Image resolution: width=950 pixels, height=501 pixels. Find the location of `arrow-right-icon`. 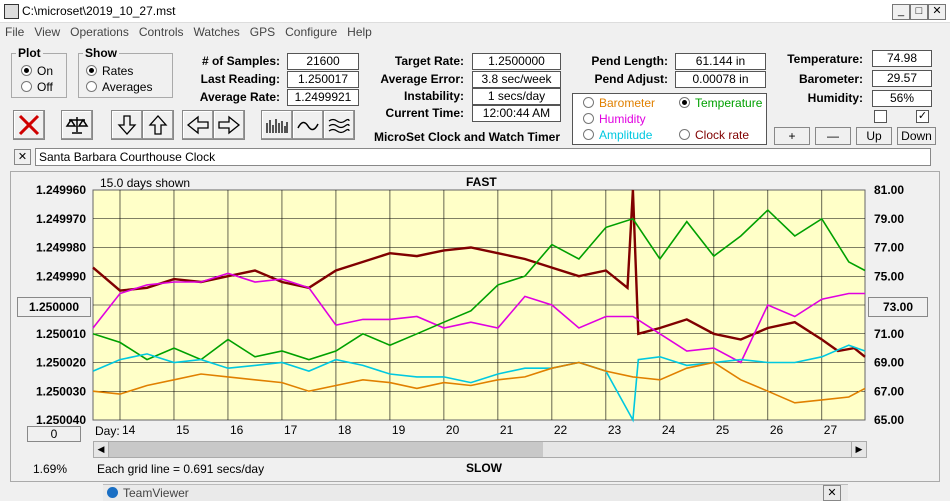

arrow-right-icon is located at coordinates (229, 125).